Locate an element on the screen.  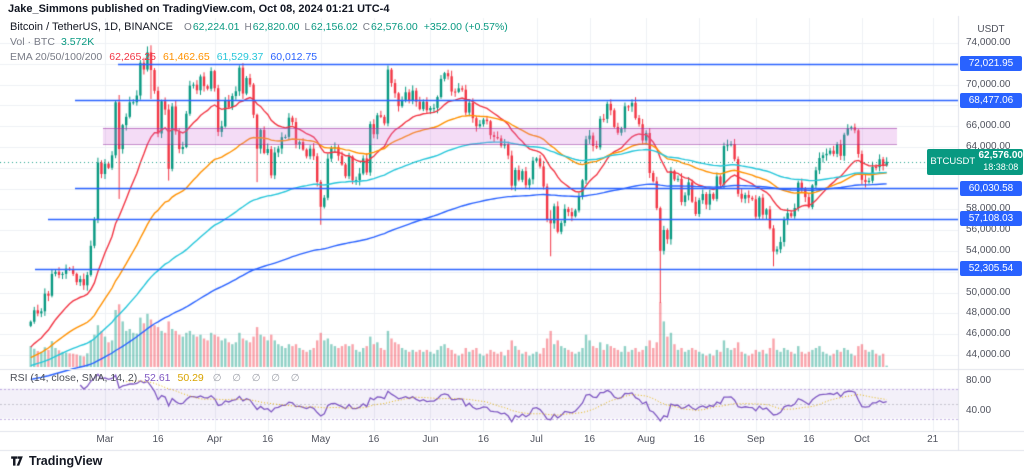
time-tick-label: Apr is located at coordinates (214, 439).